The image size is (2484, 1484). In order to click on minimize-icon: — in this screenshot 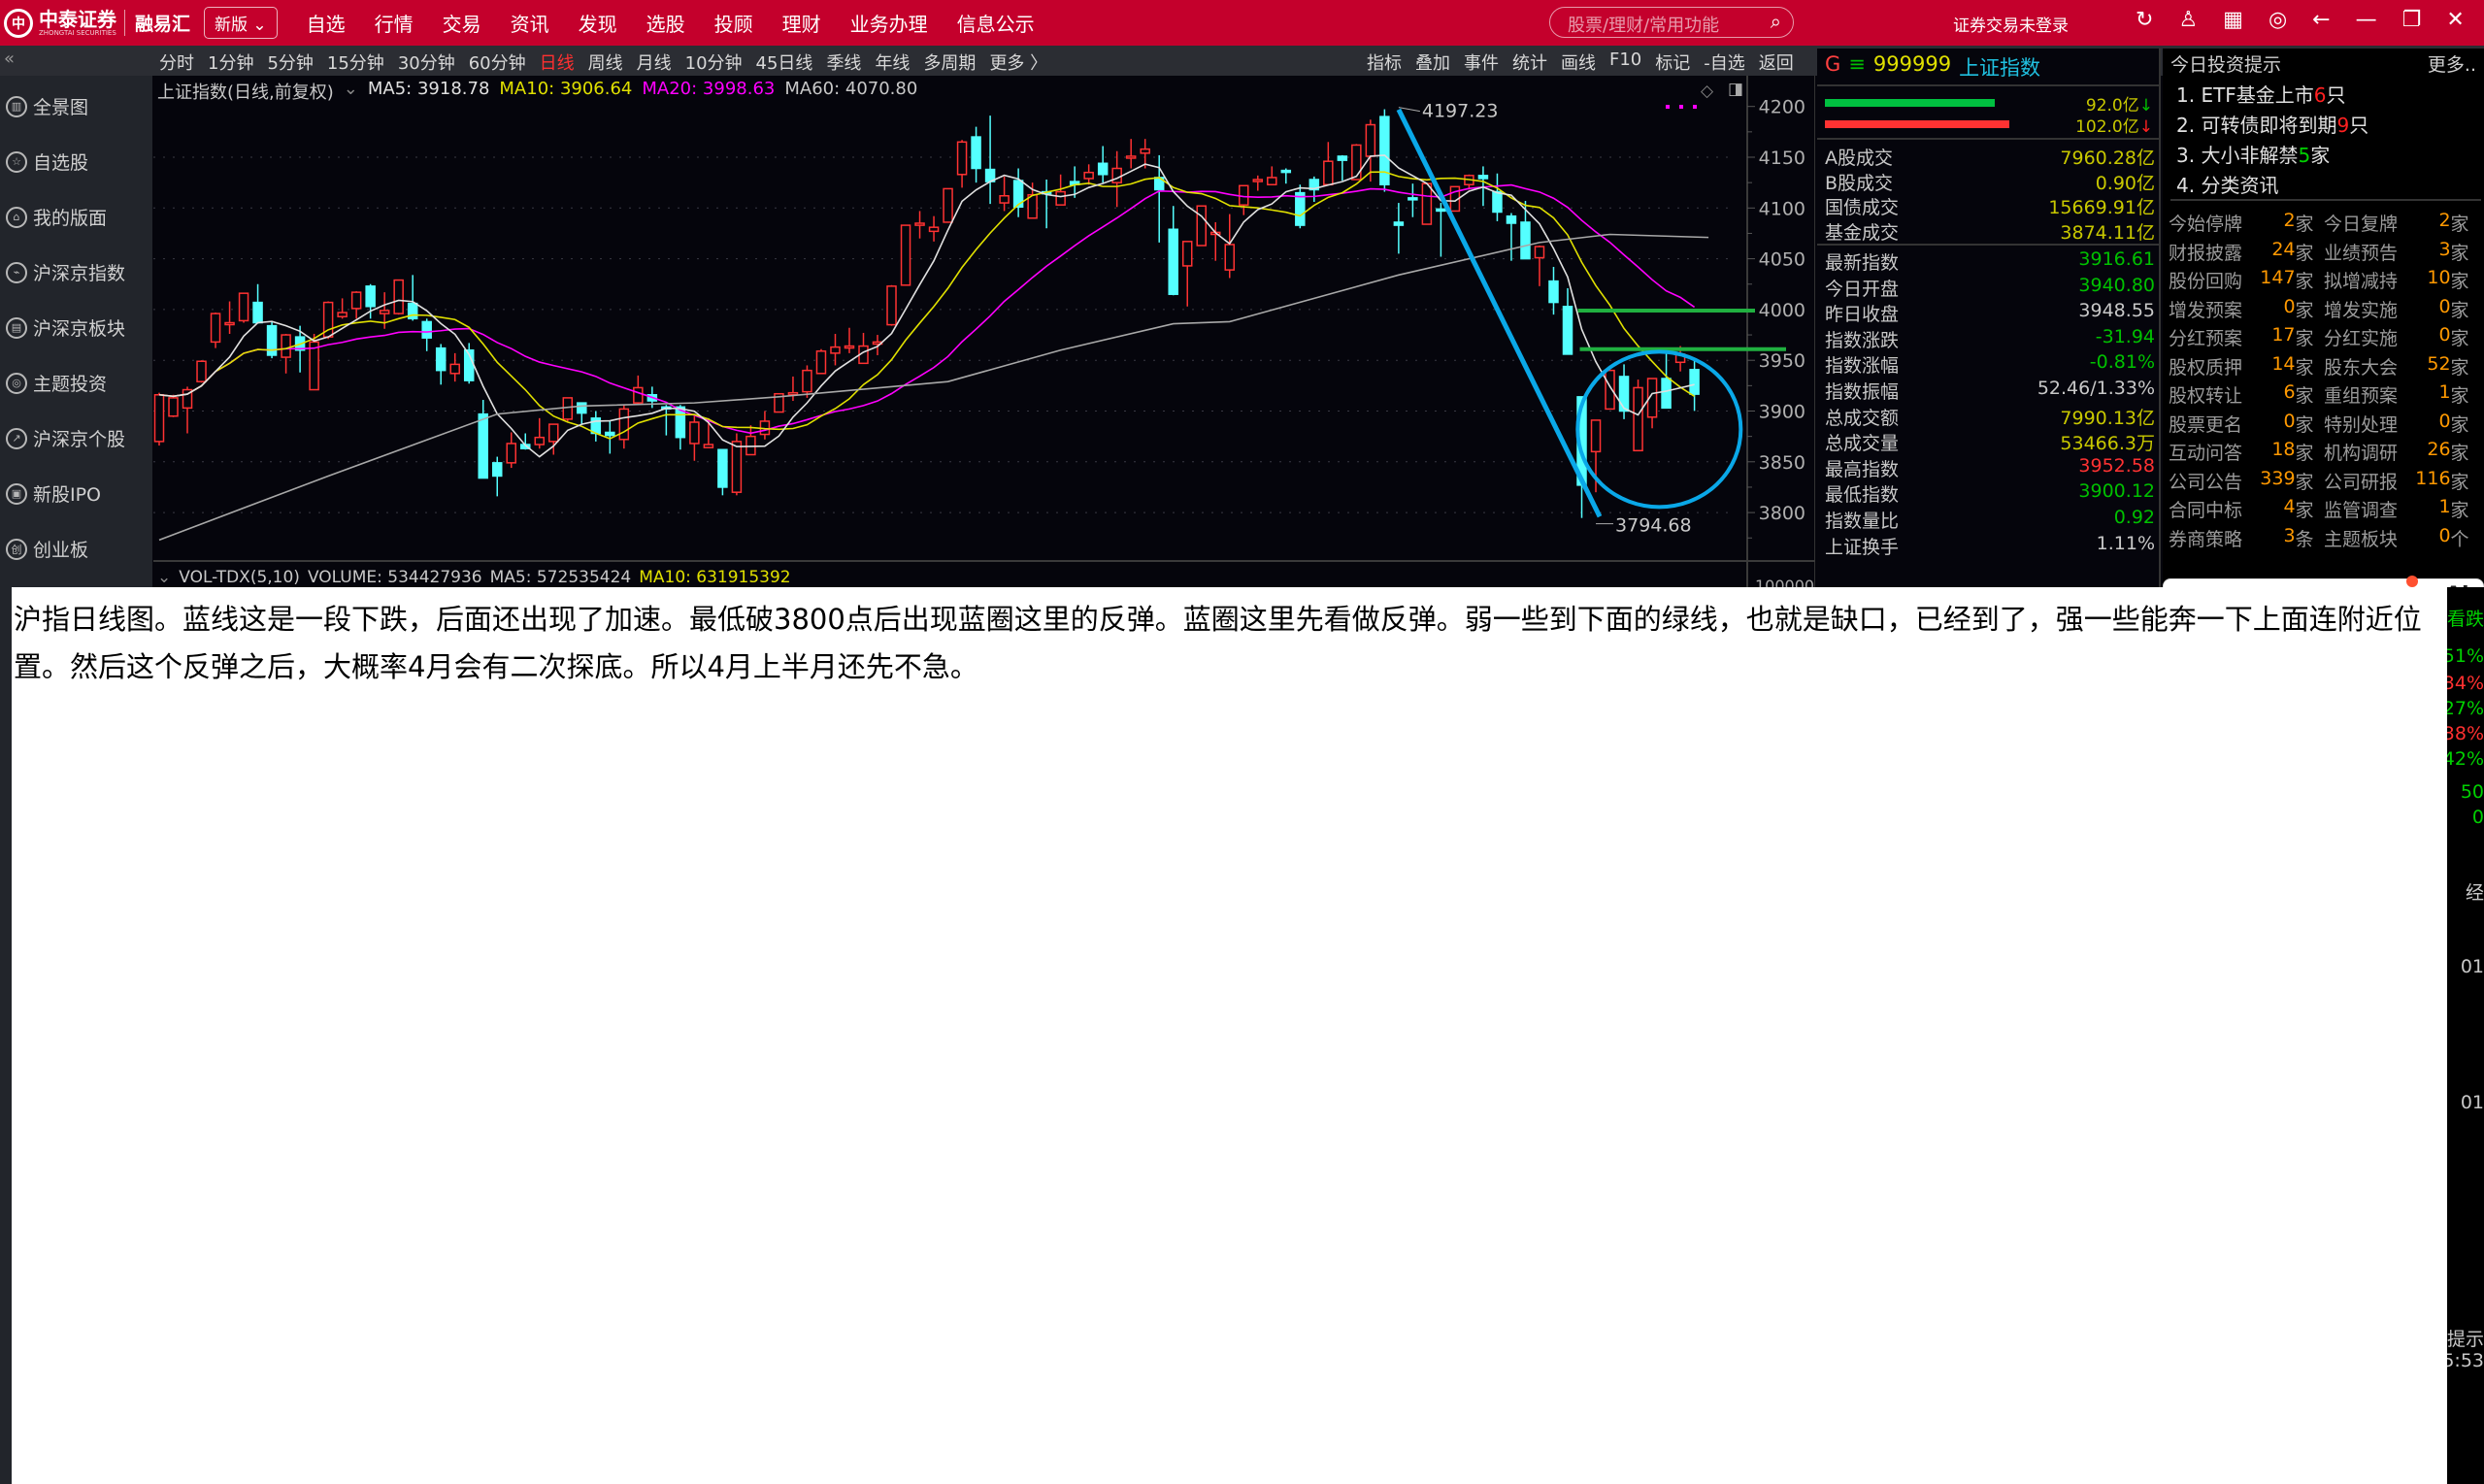, I will do `click(2366, 20)`.